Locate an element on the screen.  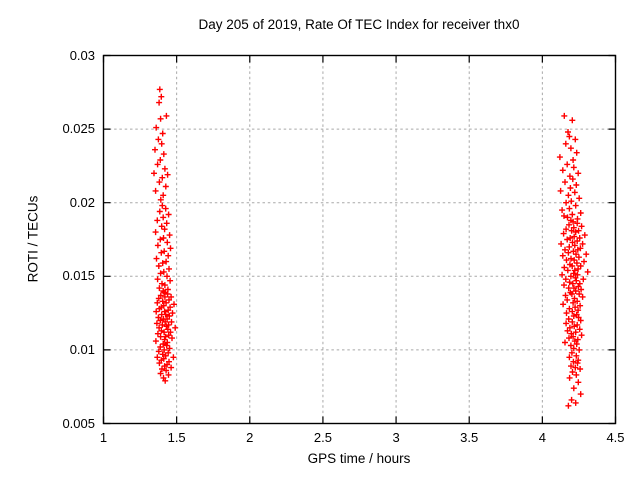
y-tick-label: 0.01 is located at coordinates (82, 349).